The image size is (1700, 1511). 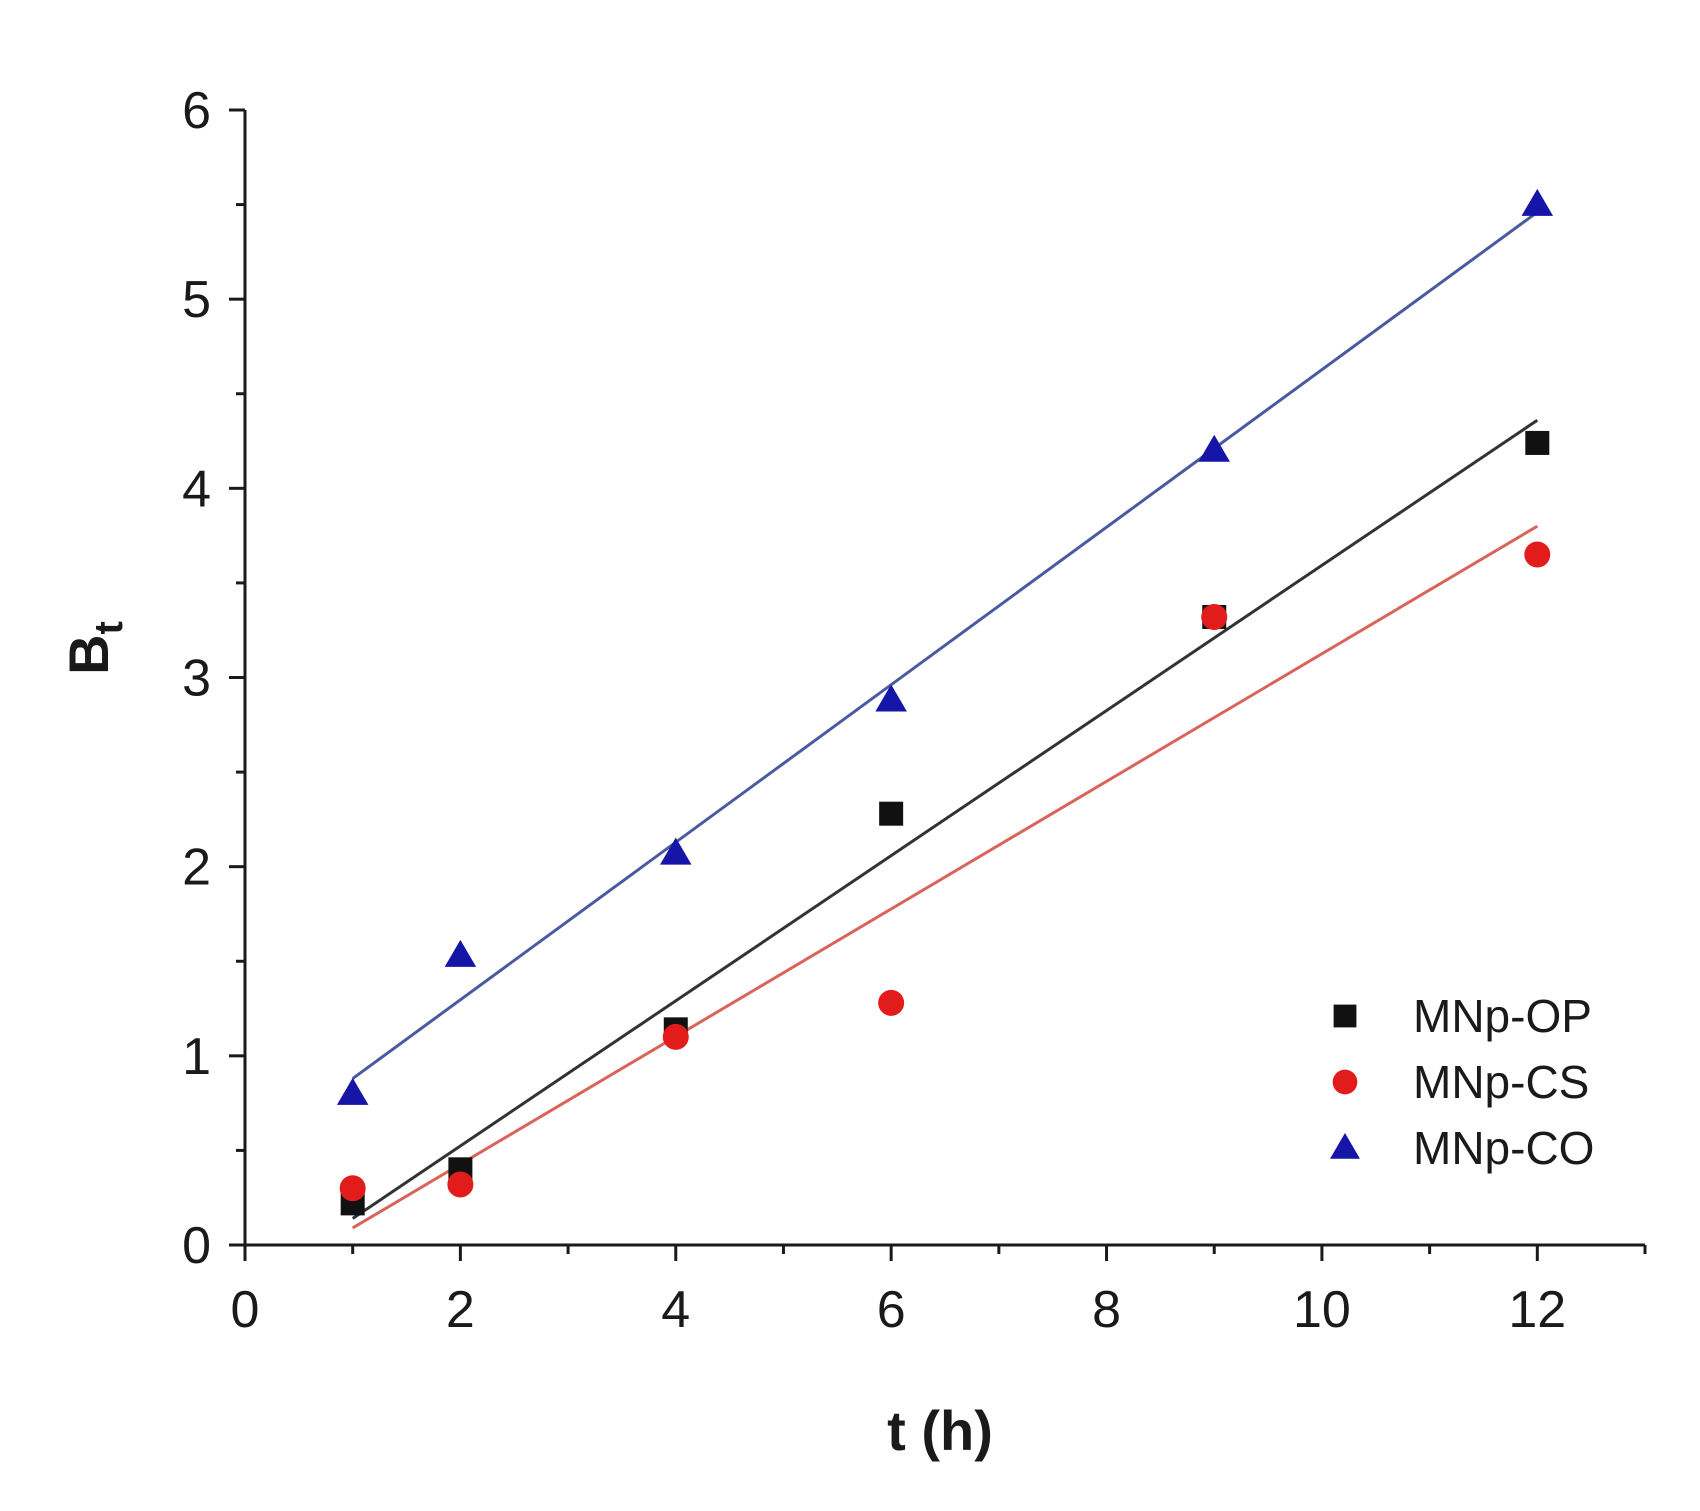 I want to click on x-tick-label: 4, so click(x=675, y=1310).